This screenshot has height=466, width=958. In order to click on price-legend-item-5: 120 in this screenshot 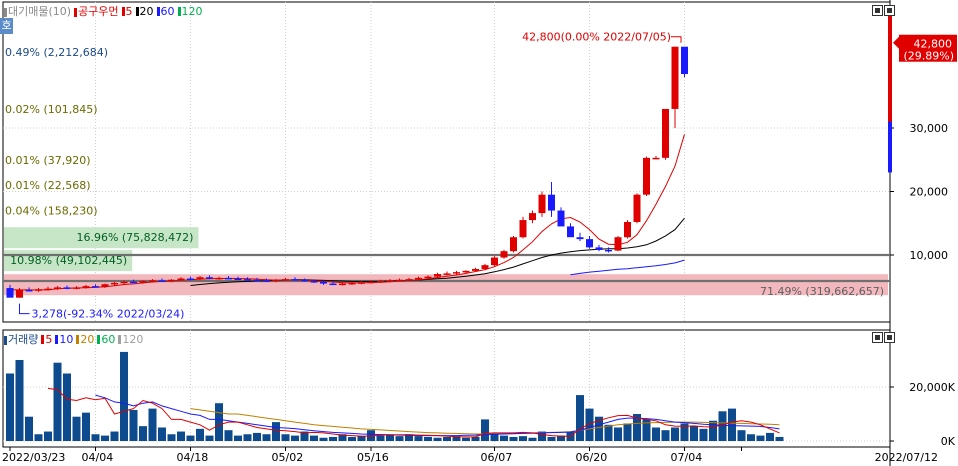, I will do `click(190, 11)`.